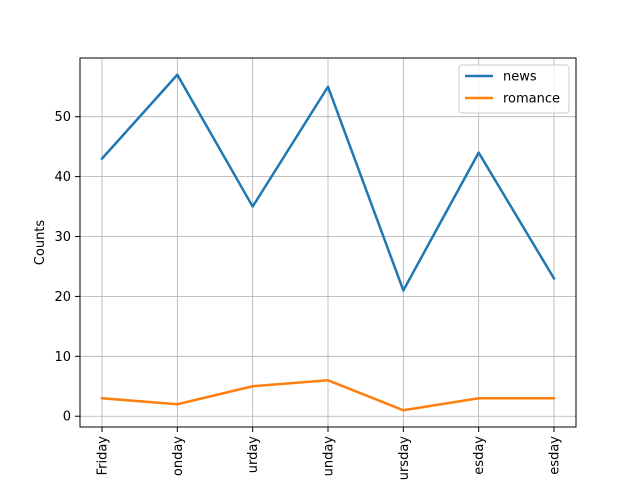 The image size is (640, 480). What do you see at coordinates (62, 117) in the screenshot?
I see `y-tick-label: 50` at bounding box center [62, 117].